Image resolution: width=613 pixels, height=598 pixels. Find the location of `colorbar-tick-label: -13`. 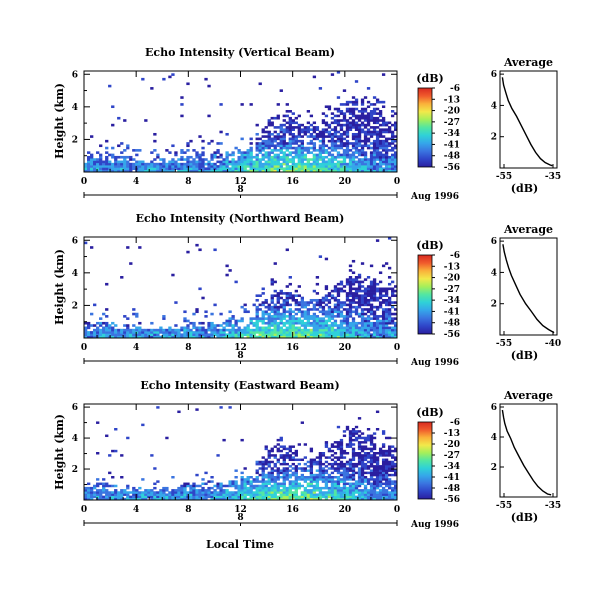

colorbar-tick-label: -13 is located at coordinates (452, 267).